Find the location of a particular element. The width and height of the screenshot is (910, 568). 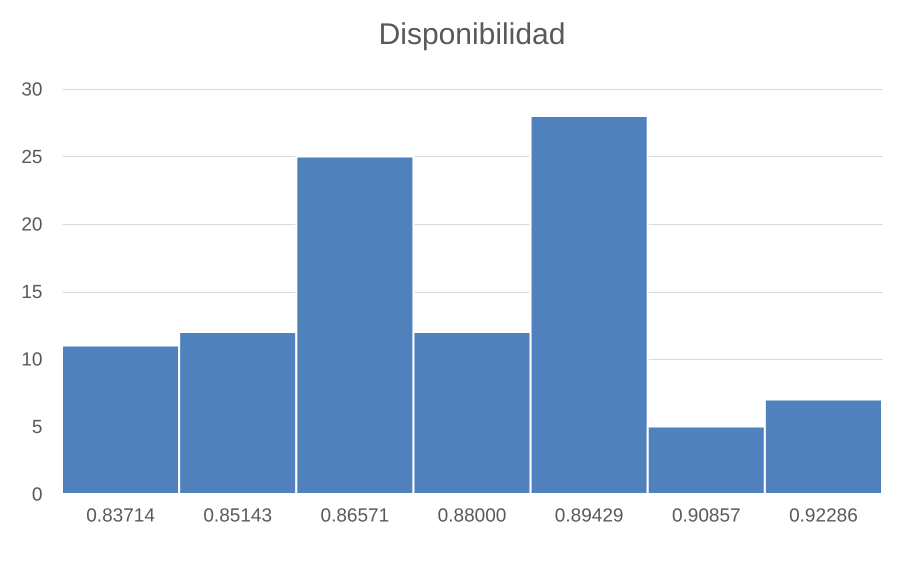

y-tick-label: 25 is located at coordinates (31, 157).